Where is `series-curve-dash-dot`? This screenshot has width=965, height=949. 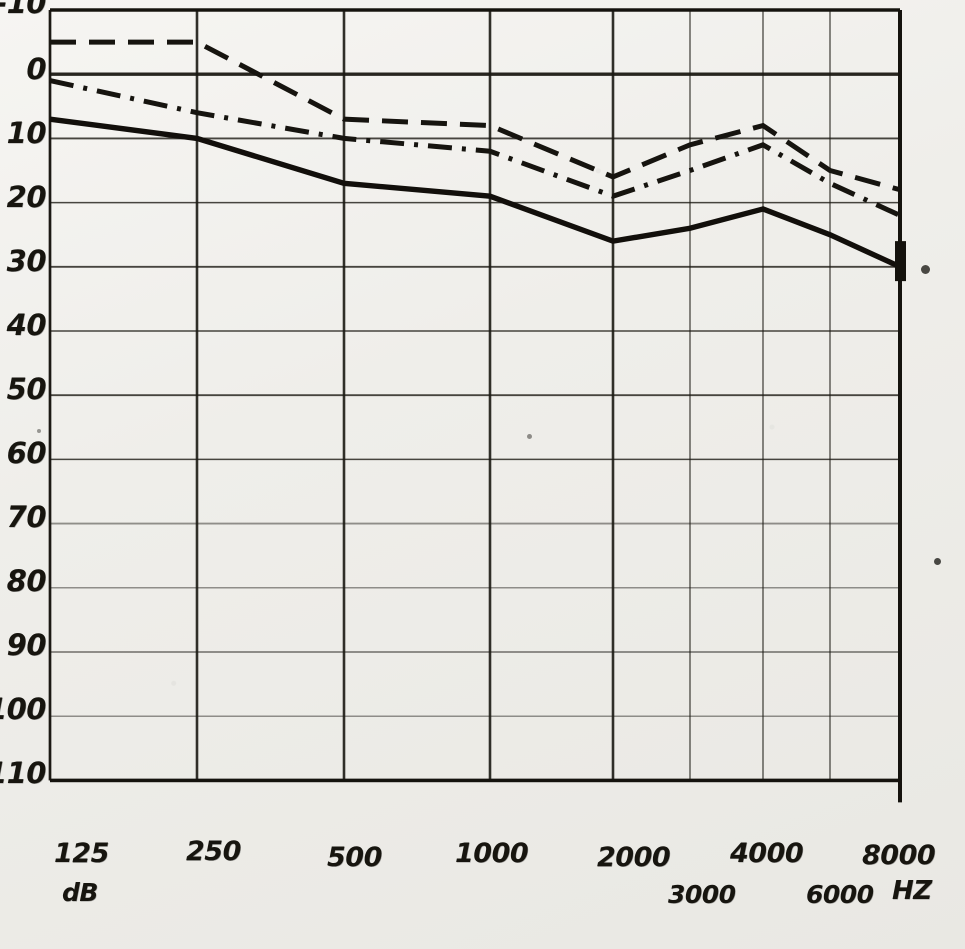
series-curve-dash-dot is located at coordinates (475, 148).